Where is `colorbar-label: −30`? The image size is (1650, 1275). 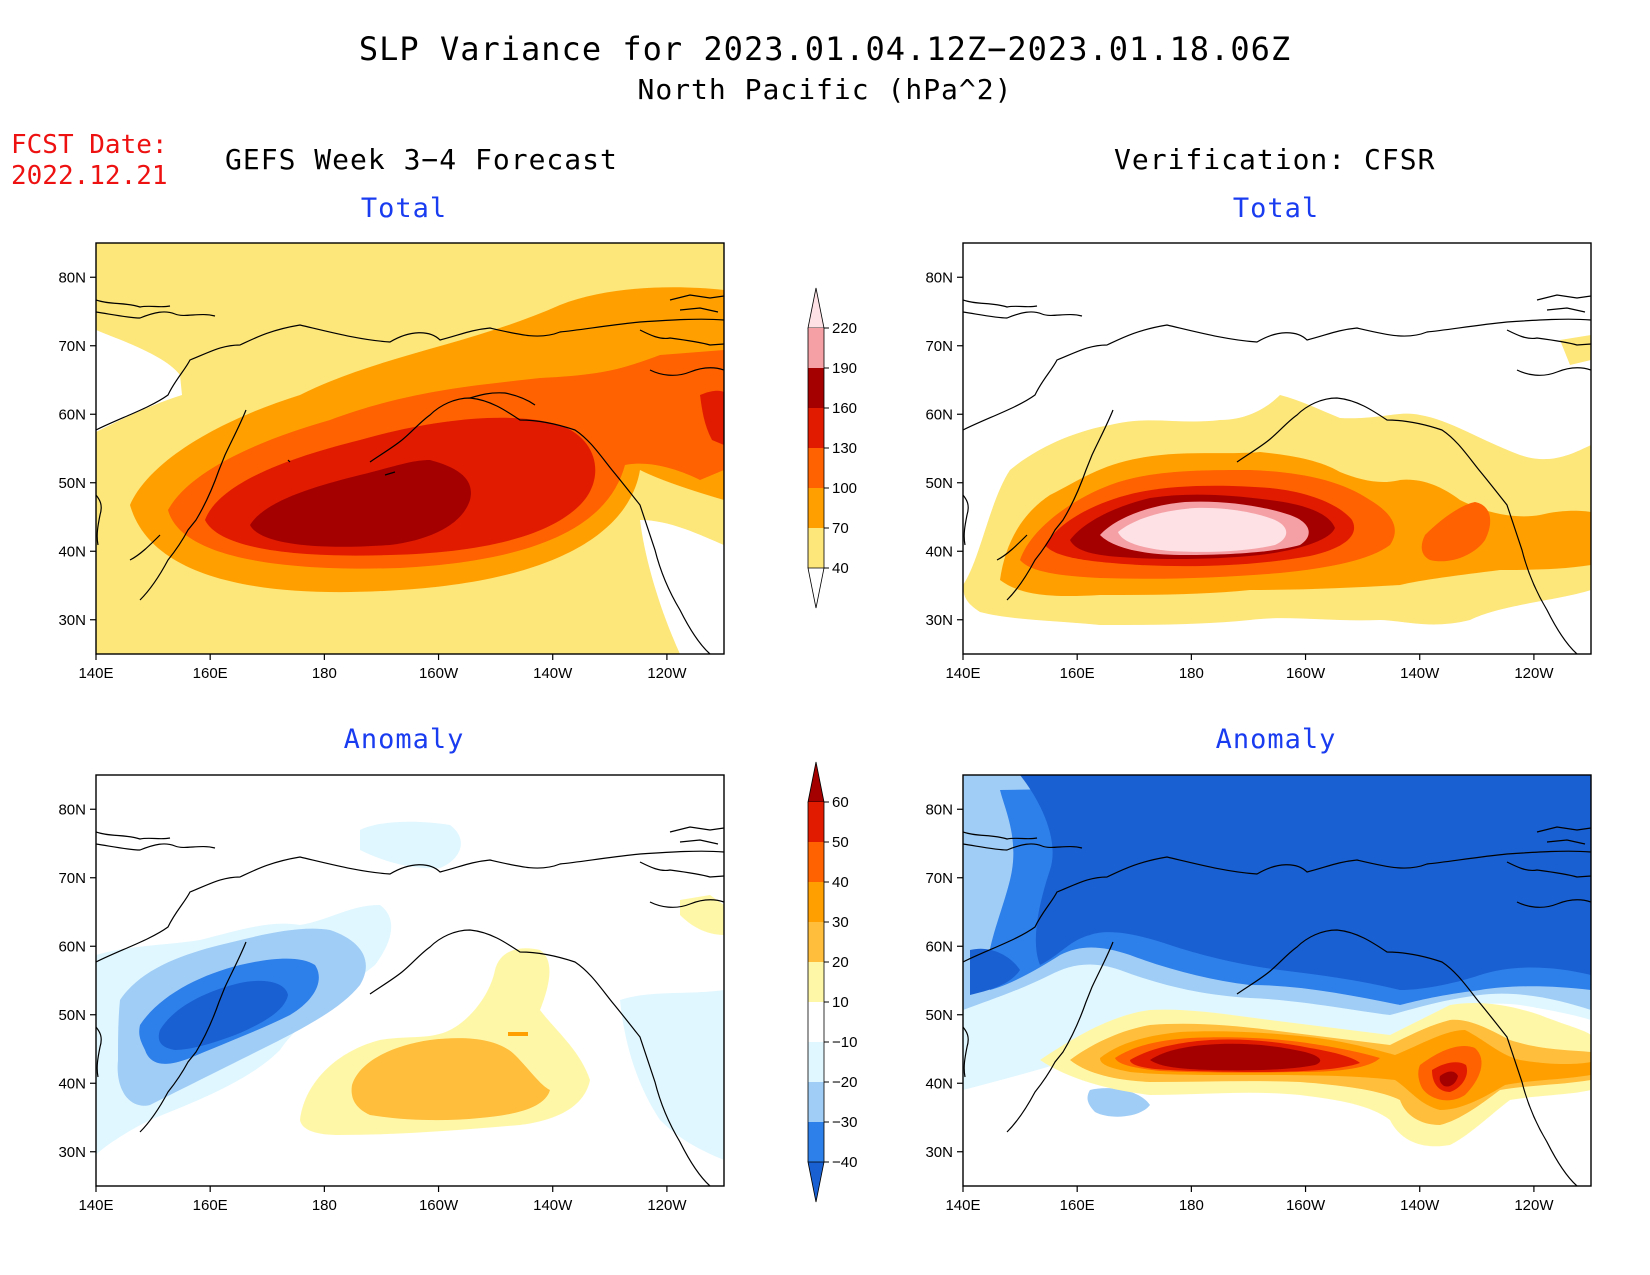
colorbar-label: −30 is located at coordinates (844, 1122).